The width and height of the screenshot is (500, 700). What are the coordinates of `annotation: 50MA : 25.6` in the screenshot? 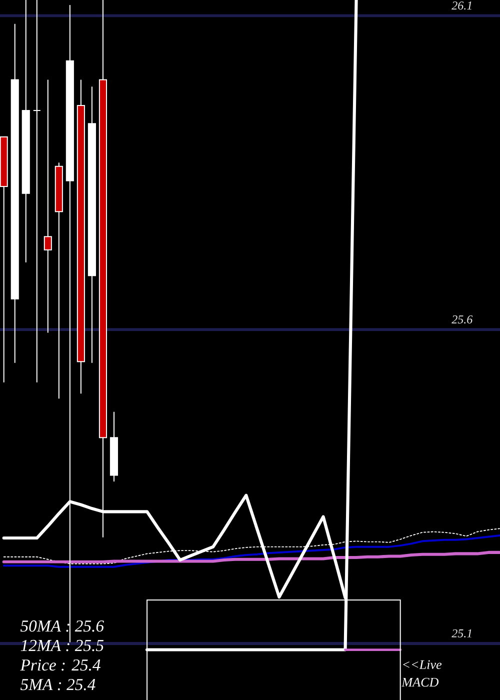 It's located at (62, 626).